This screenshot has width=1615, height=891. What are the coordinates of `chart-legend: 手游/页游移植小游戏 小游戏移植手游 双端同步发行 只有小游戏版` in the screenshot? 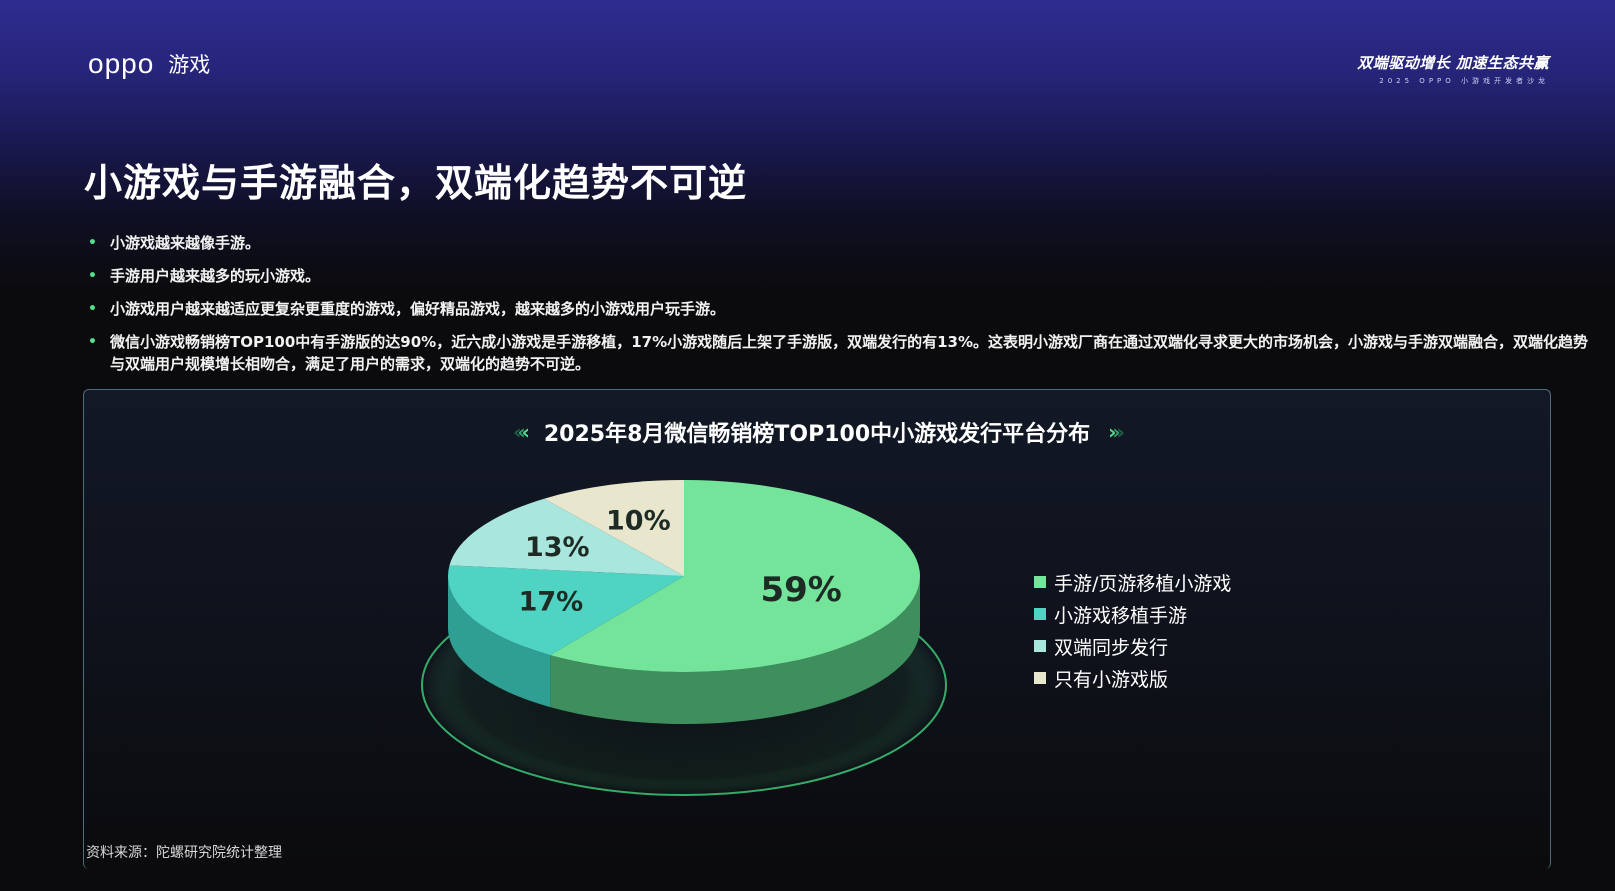 It's located at (1132, 630).